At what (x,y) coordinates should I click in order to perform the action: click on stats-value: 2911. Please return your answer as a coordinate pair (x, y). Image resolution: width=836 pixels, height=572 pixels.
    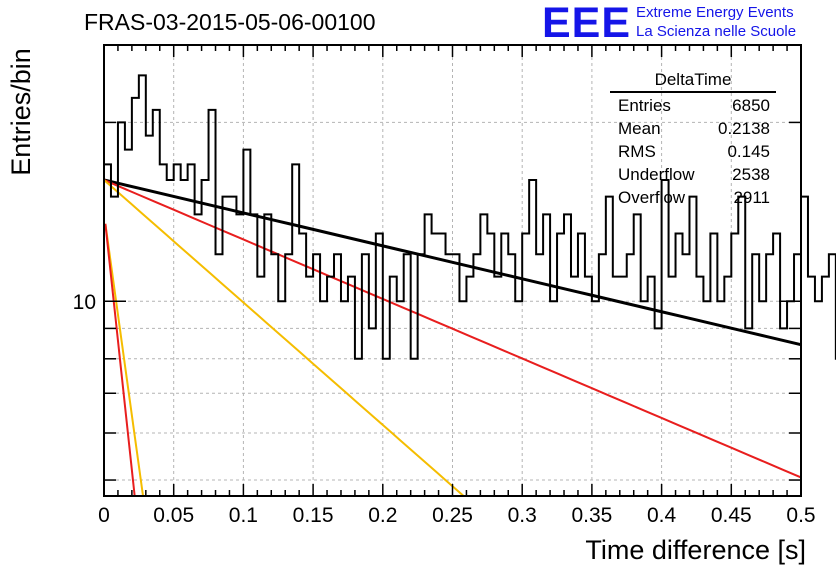
    Looking at the image, I should click on (751, 197).